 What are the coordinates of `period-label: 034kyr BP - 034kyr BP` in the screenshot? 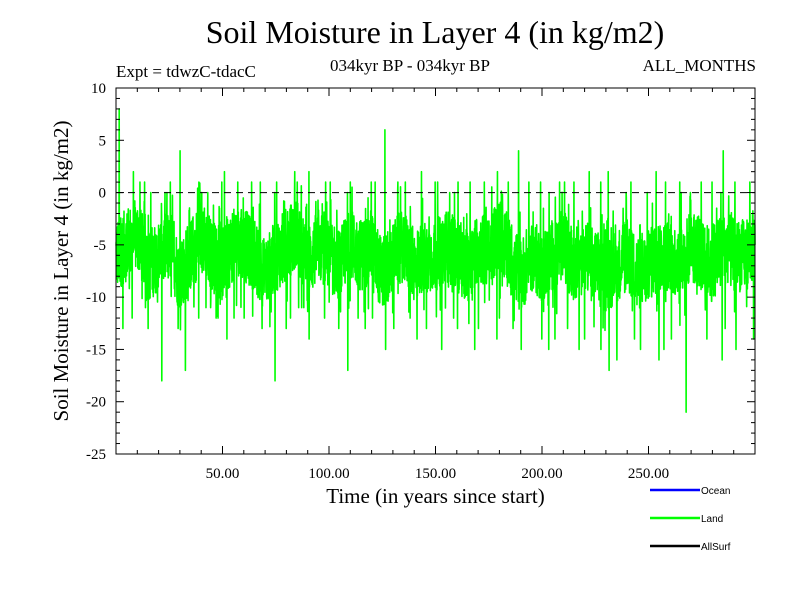 It's located at (410, 65).